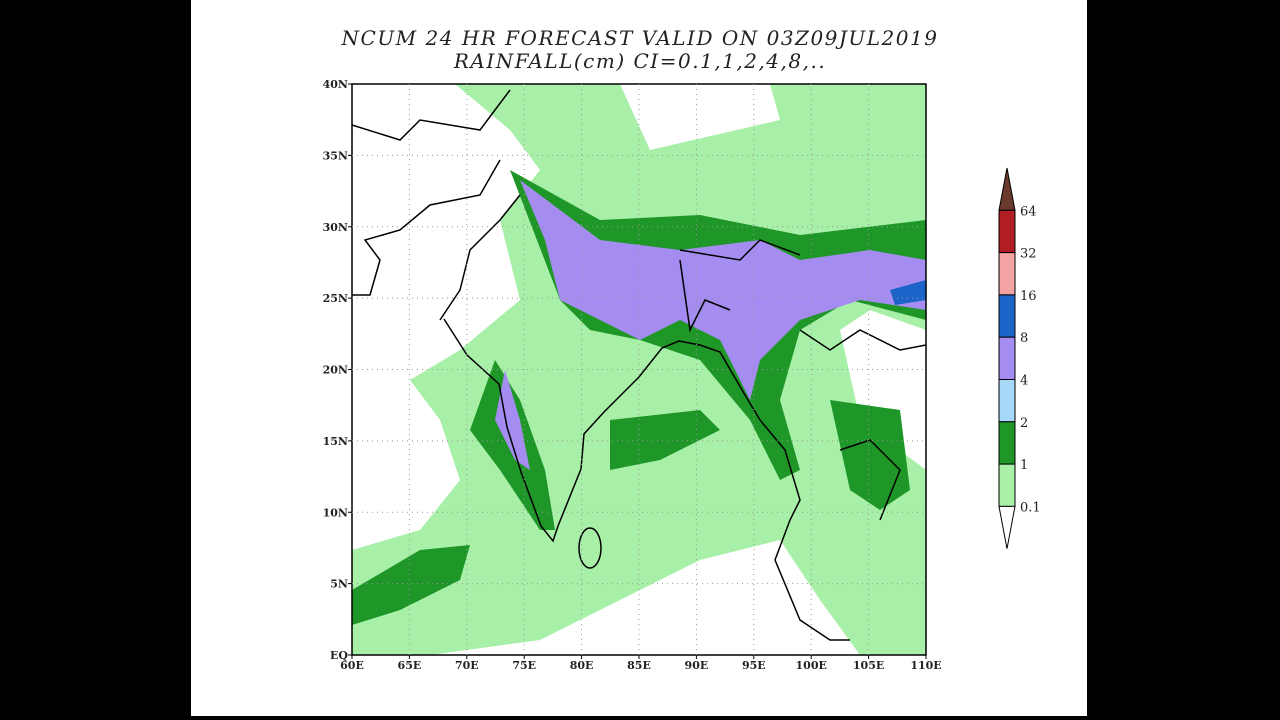  Describe the element at coordinates (1024, 423) in the screenshot. I see `colorbar-label: 2` at that location.